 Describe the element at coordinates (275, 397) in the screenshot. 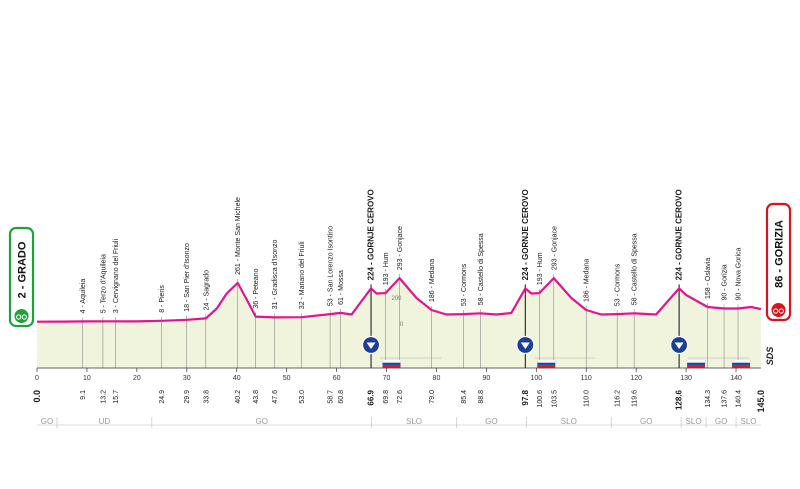

I see `place-km-label: 47.6` at that location.